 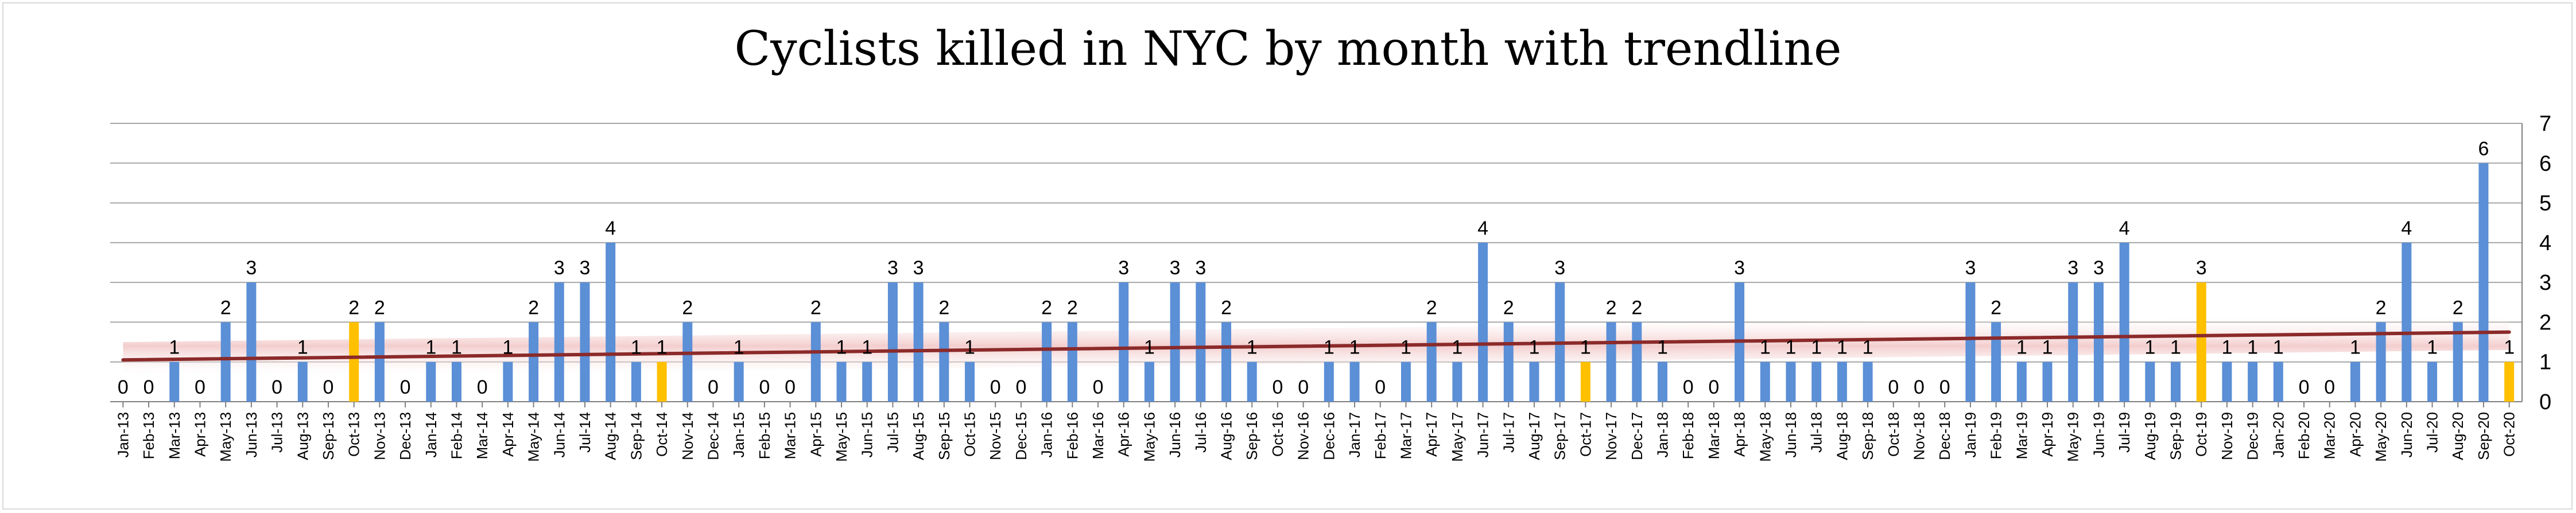 What do you see at coordinates (1020, 387) in the screenshot?
I see `data-label-dec-15: 0` at bounding box center [1020, 387].